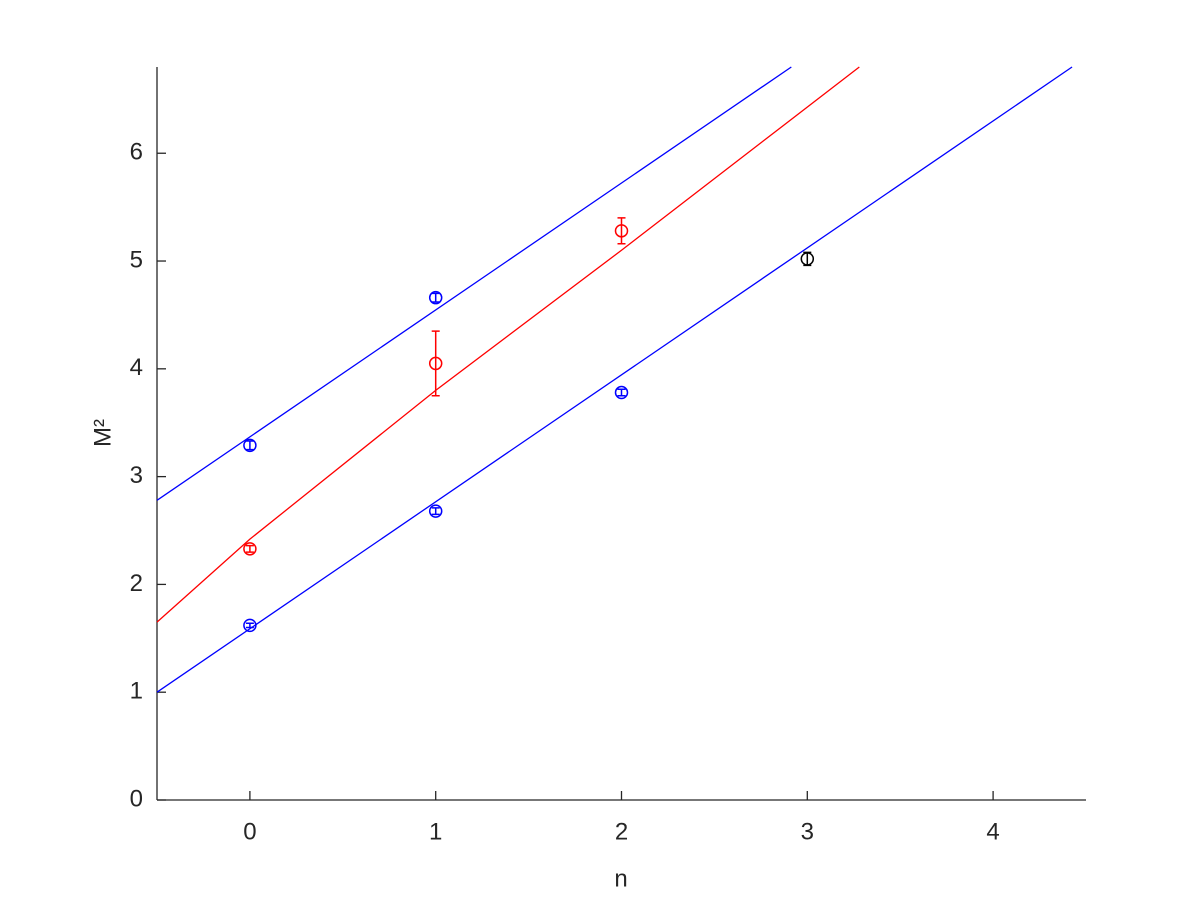 The width and height of the screenshot is (1200, 900). What do you see at coordinates (249, 831) in the screenshot?
I see `x-tick-label: 0` at bounding box center [249, 831].